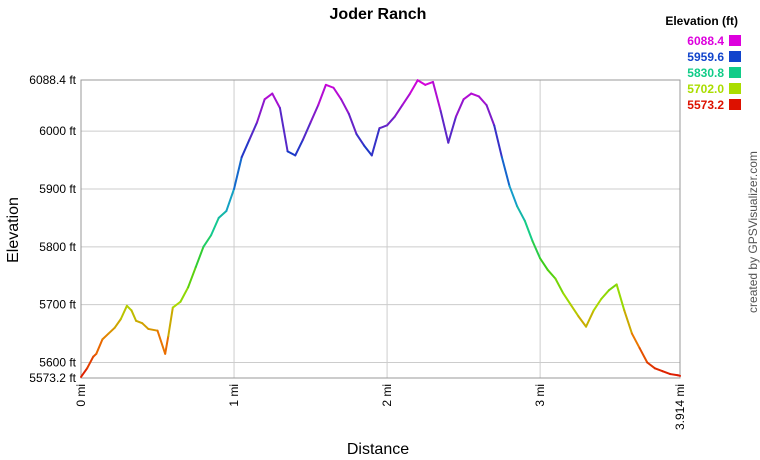 Image resolution: width=760 pixels, height=460 pixels. What do you see at coordinates (380, 407) in the screenshot?
I see `x-tick-labels: 0 mi 1 mi 2 mi 3 mi 3.914 mi` at bounding box center [380, 407].